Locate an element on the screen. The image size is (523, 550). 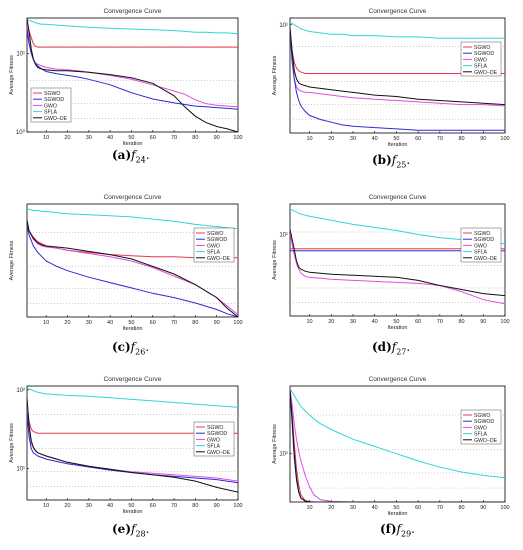
y-tick-label: 10⁰ is located at coordinates (21, 132).